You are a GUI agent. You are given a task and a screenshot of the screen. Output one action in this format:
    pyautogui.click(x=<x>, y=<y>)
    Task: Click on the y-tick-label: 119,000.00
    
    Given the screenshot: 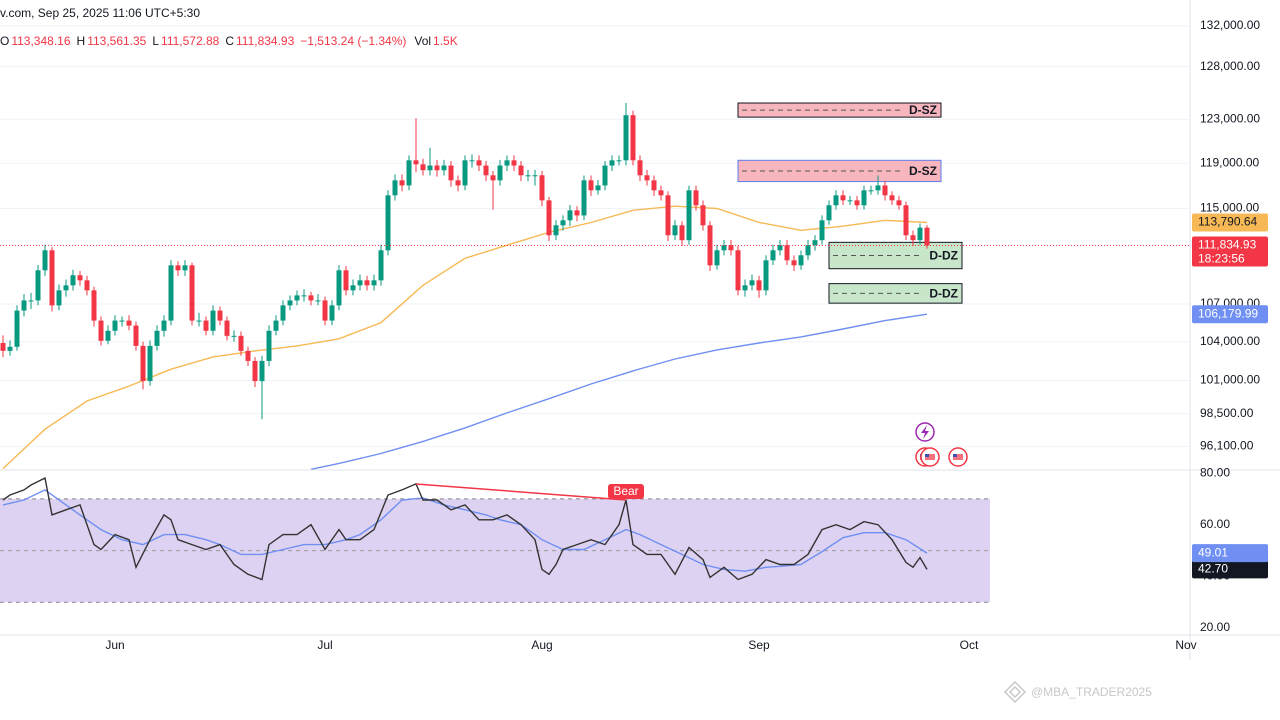 What is the action you would take?
    pyautogui.click(x=1229, y=162)
    